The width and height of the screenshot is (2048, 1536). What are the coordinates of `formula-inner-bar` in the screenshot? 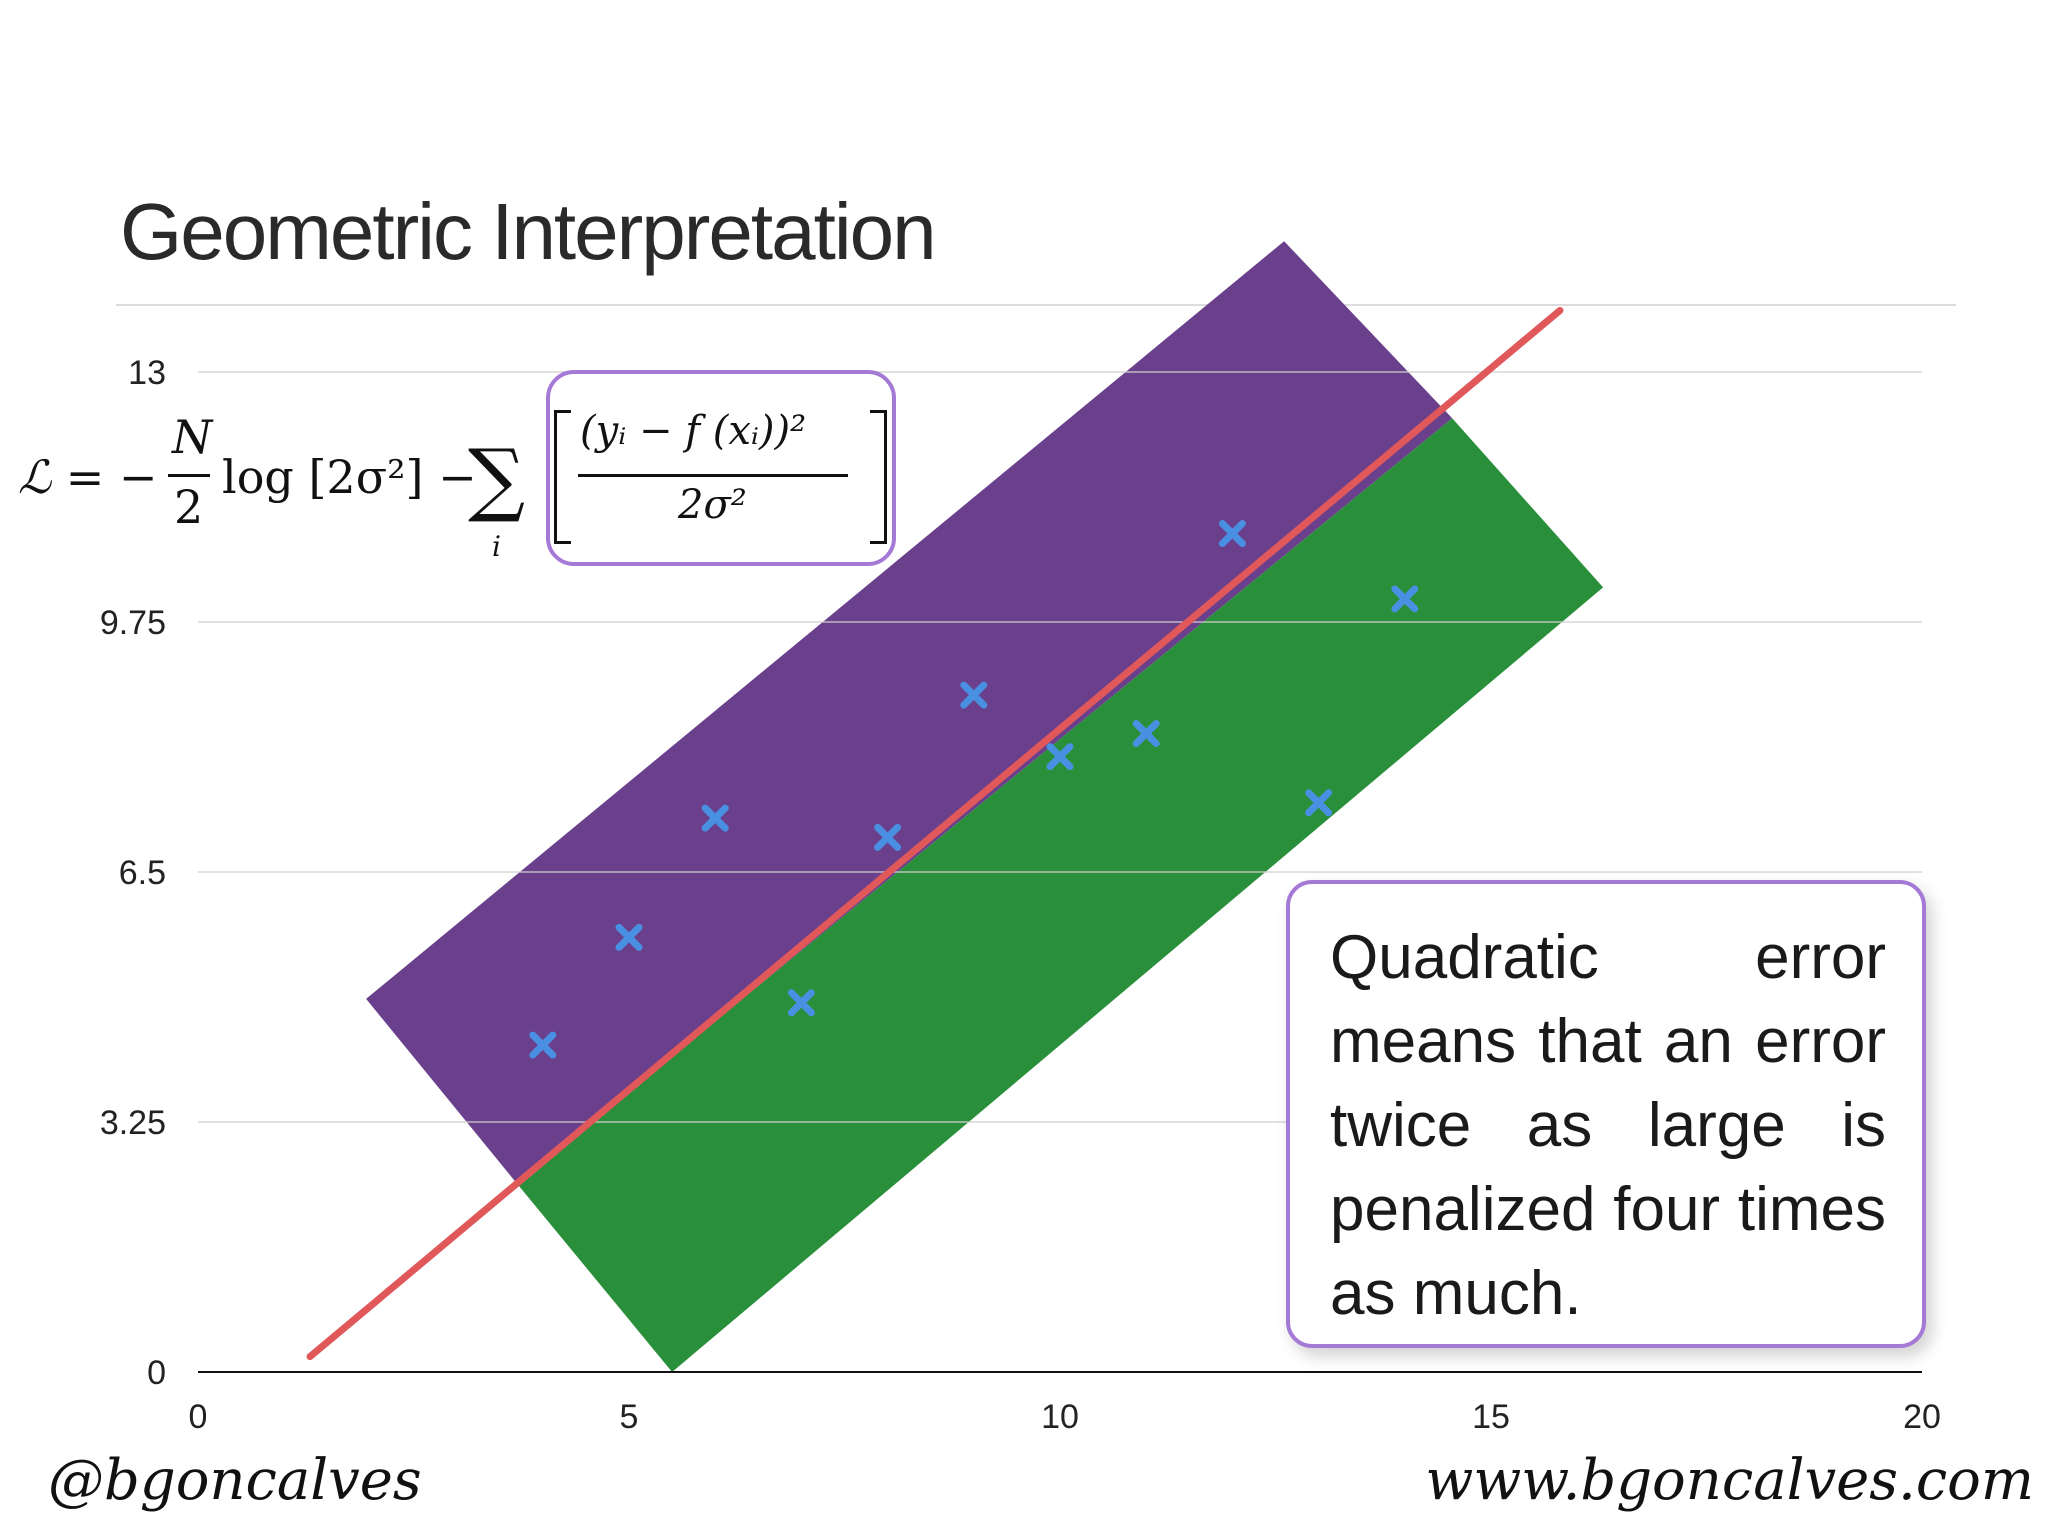 It's located at (713, 475).